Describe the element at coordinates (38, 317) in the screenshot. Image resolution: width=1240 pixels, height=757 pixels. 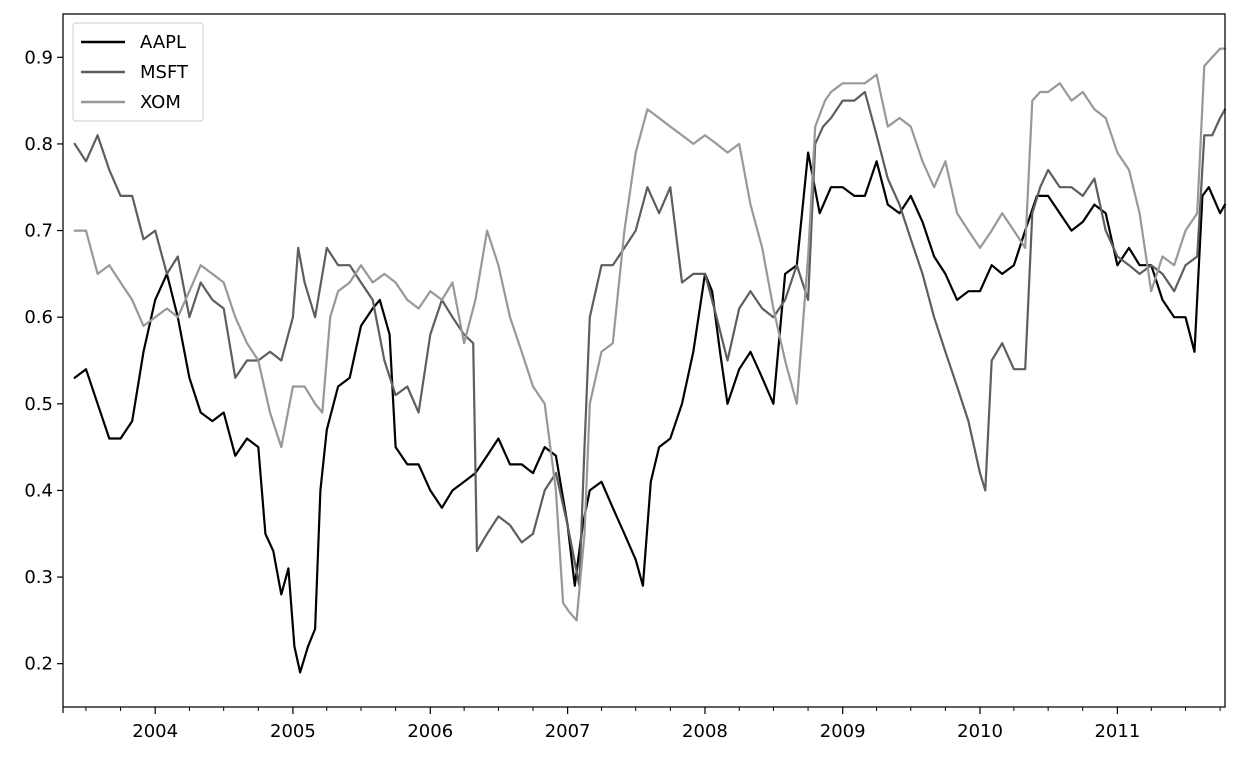
I see `y-tick-label: 0.6` at that location.